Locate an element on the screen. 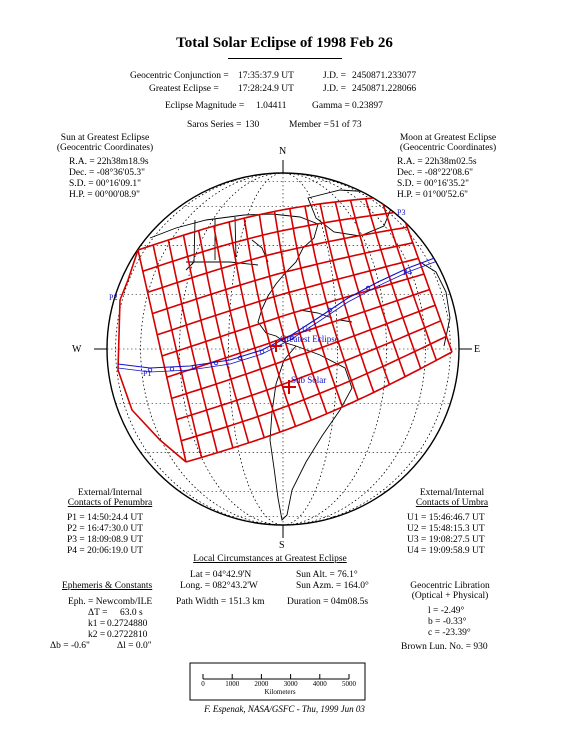 The width and height of the screenshot is (569, 731). umbra-u3: U3 = 19:08:27.5 UT is located at coordinates (446, 540).